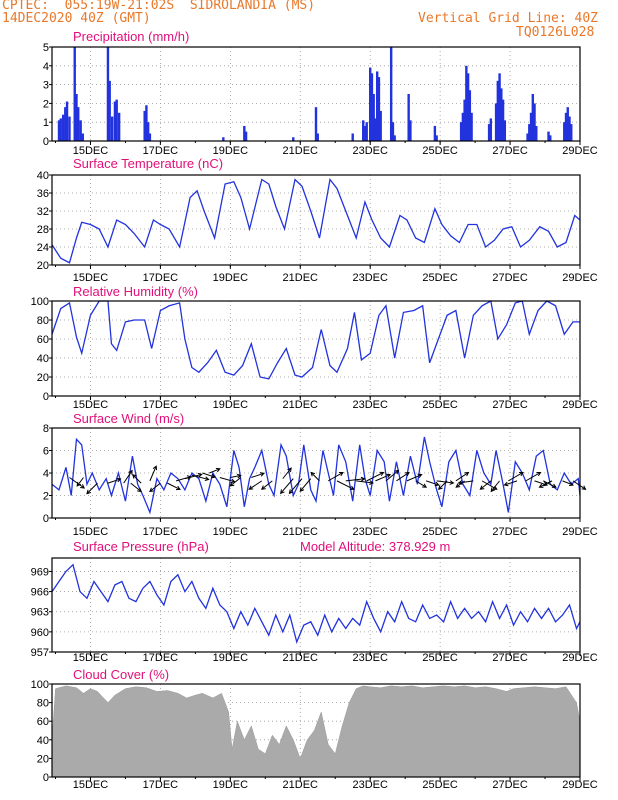 This screenshot has width=618, height=800. Describe the element at coordinates (40, 633) in the screenshot. I see `y-tick-label: 960` at that location.